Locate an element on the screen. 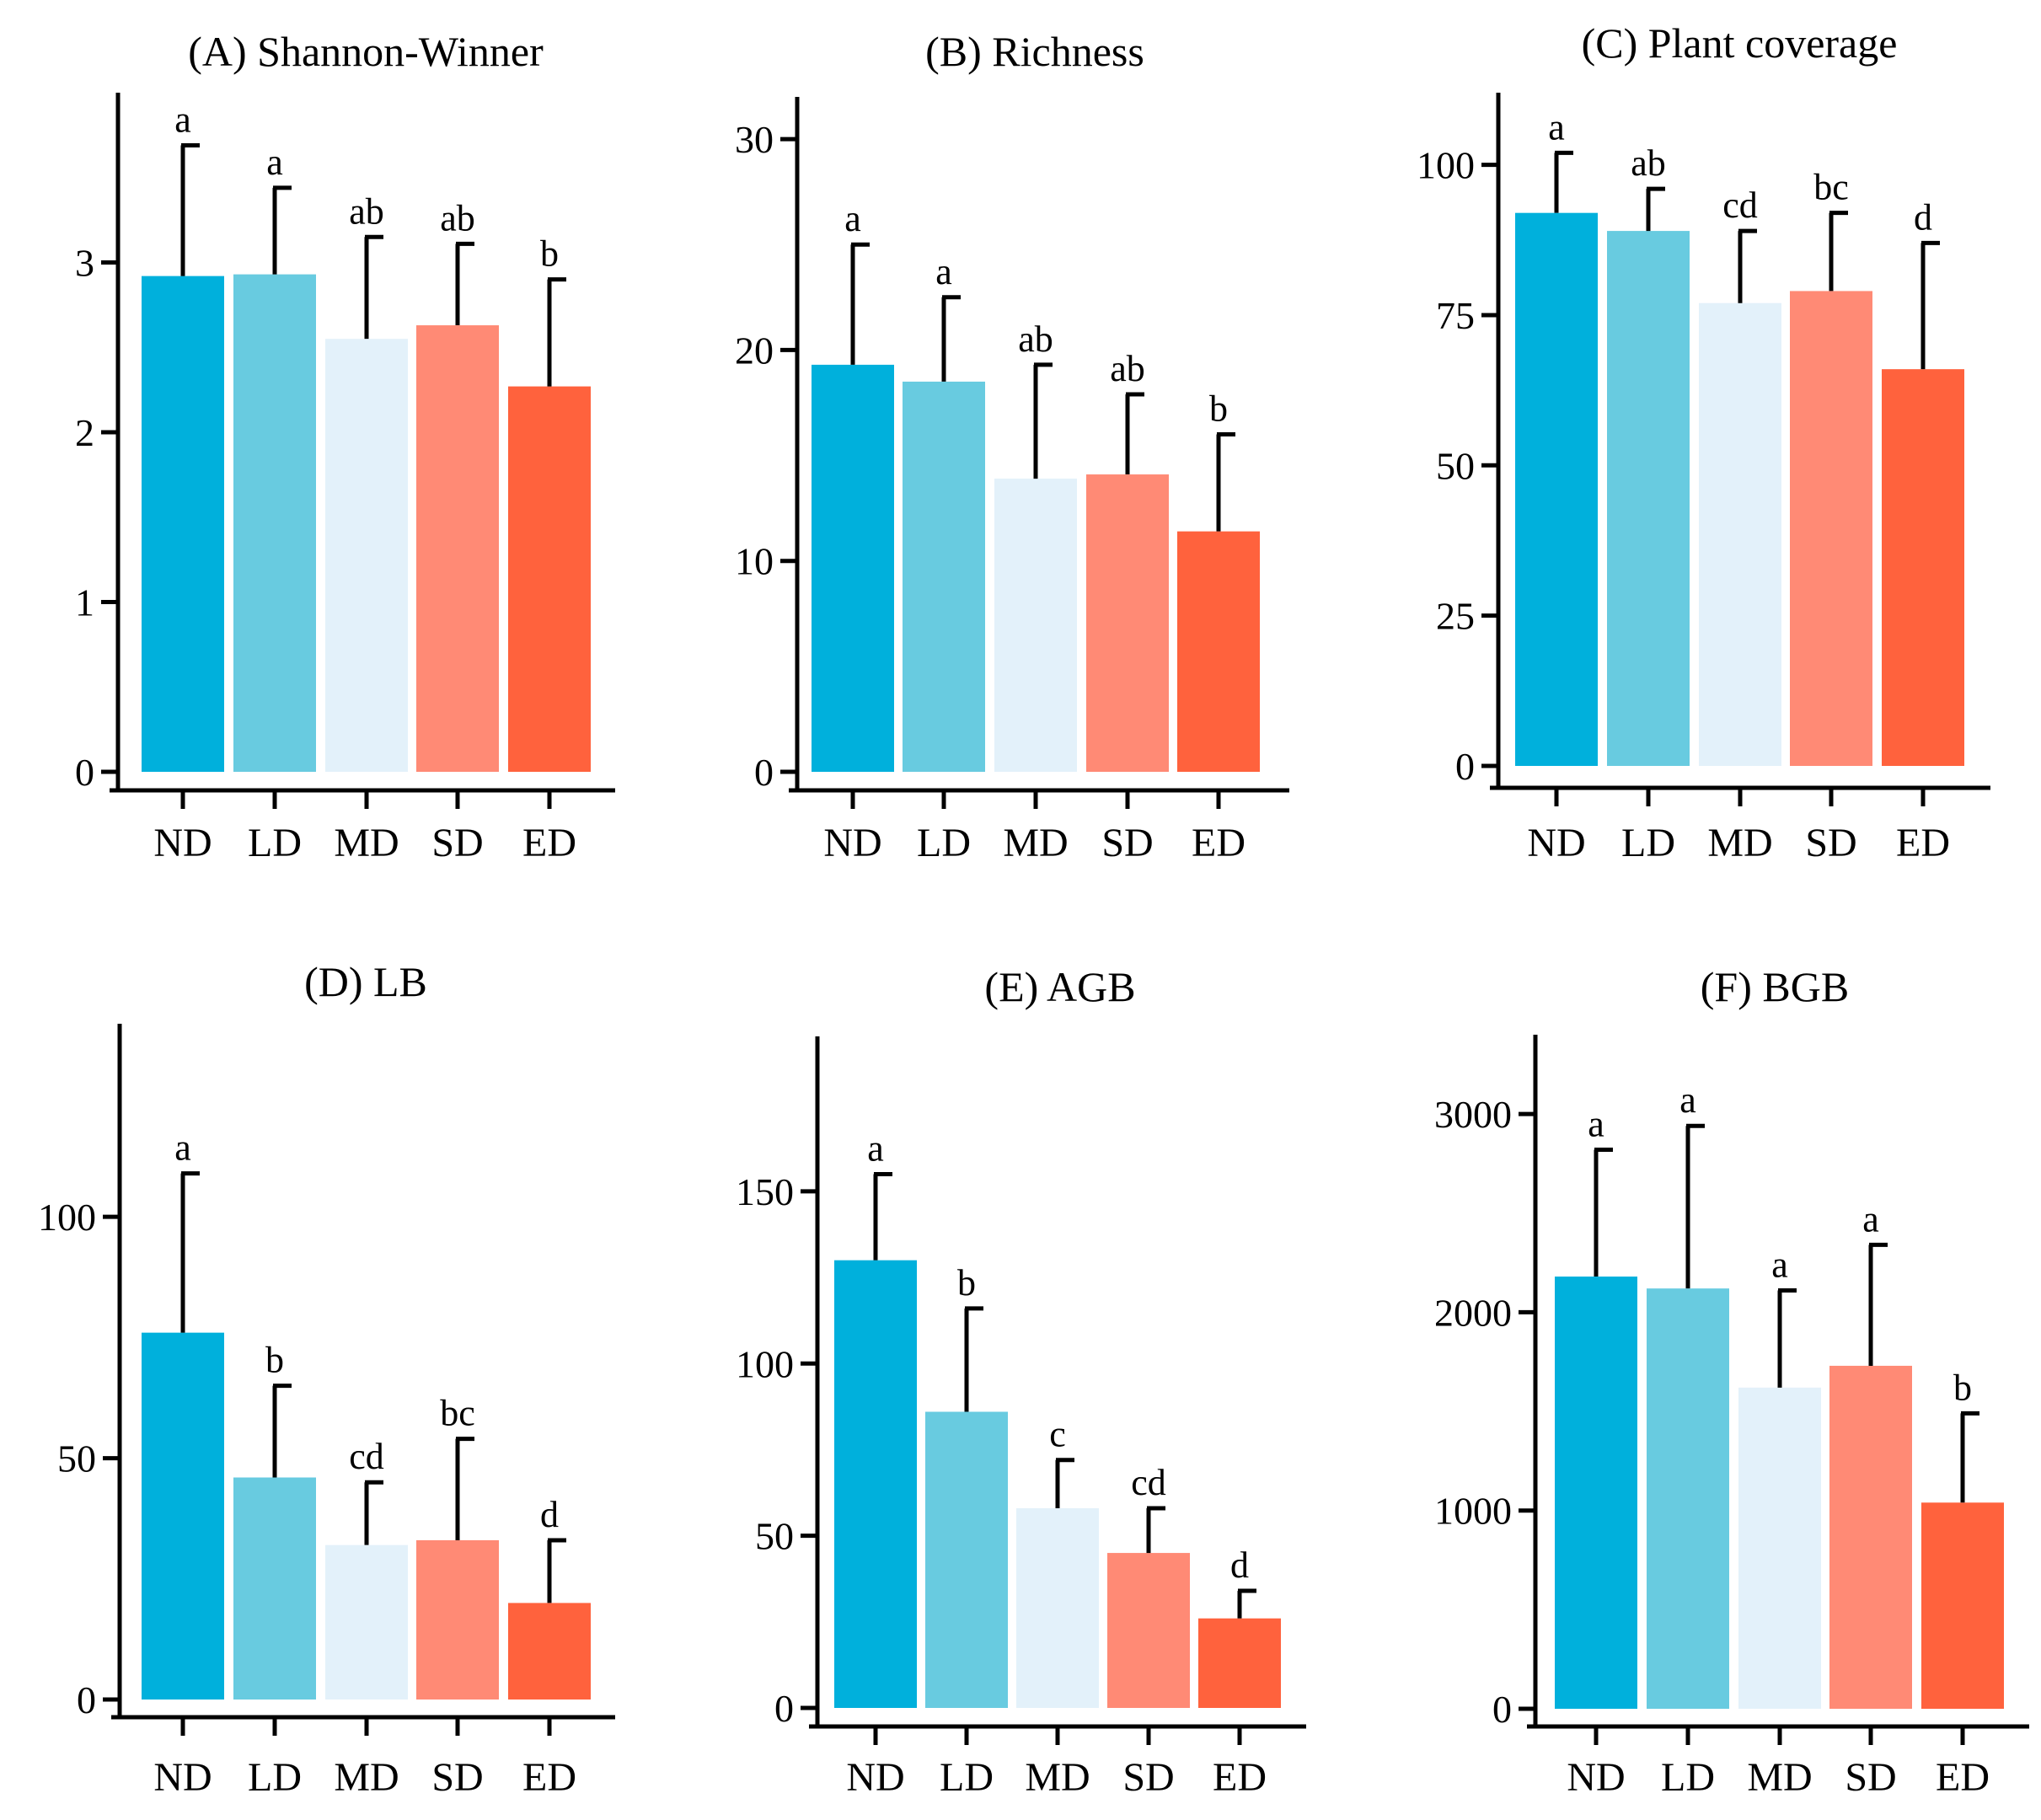 This screenshot has width=2041, height=1820. y-tick-label: 1 is located at coordinates (85, 602).